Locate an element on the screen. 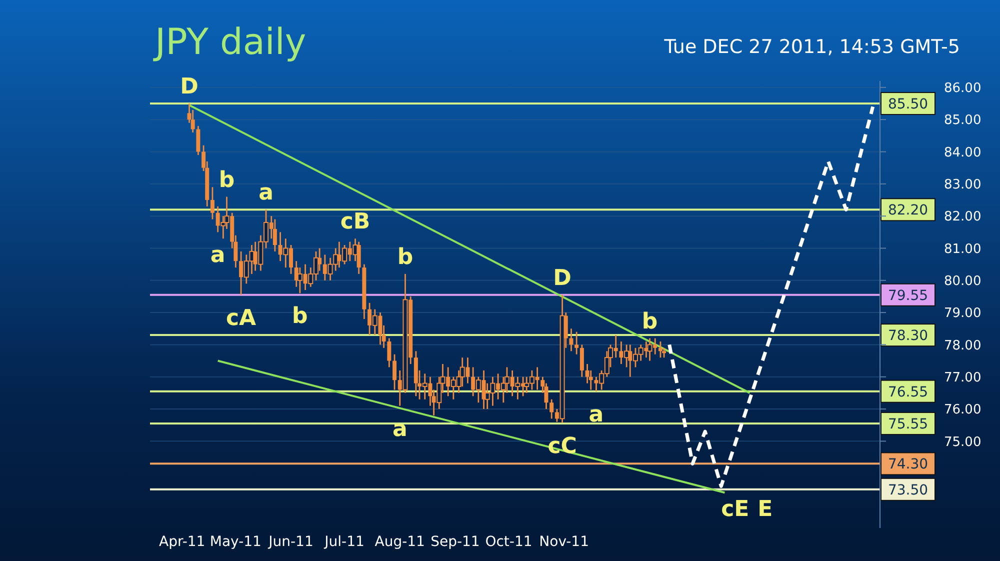 The image size is (1000, 561). annotation: E is located at coordinates (765, 509).